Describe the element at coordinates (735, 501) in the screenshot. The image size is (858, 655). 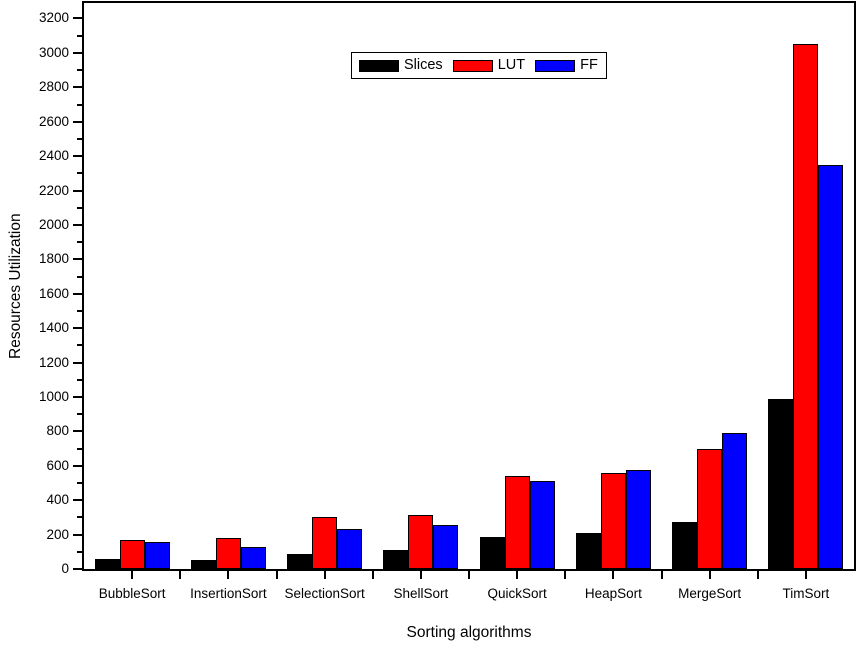
I see `bar-ff-mergesort` at that location.